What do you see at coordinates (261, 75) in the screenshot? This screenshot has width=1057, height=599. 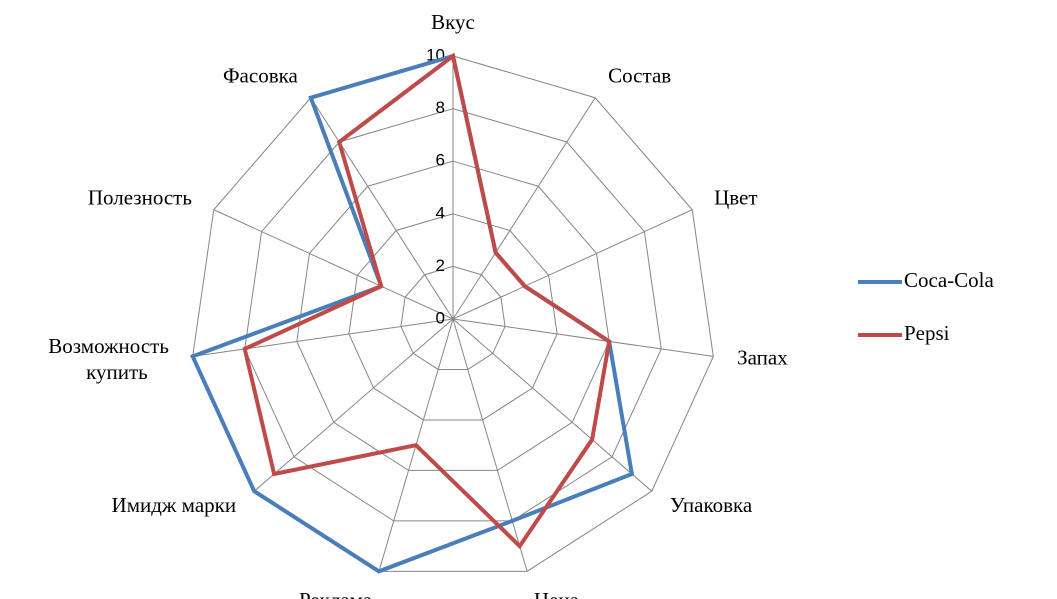 I see `category-label: Фасовка` at bounding box center [261, 75].